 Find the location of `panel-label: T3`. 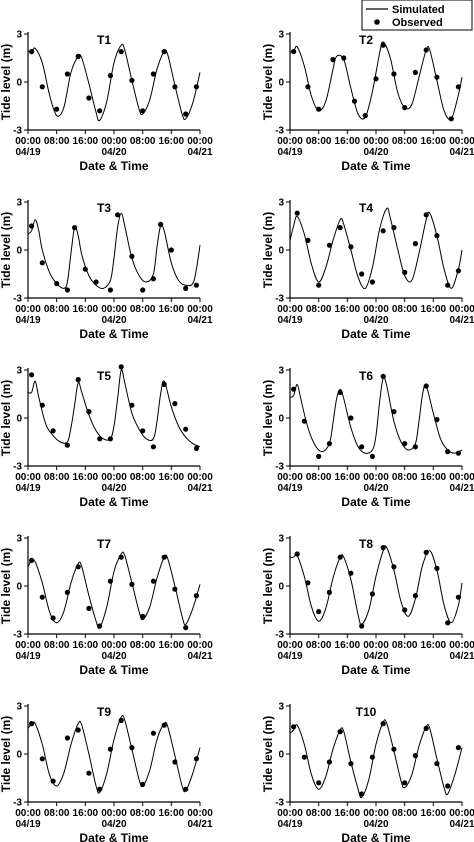

panel-label: T3 is located at coordinates (104, 208).